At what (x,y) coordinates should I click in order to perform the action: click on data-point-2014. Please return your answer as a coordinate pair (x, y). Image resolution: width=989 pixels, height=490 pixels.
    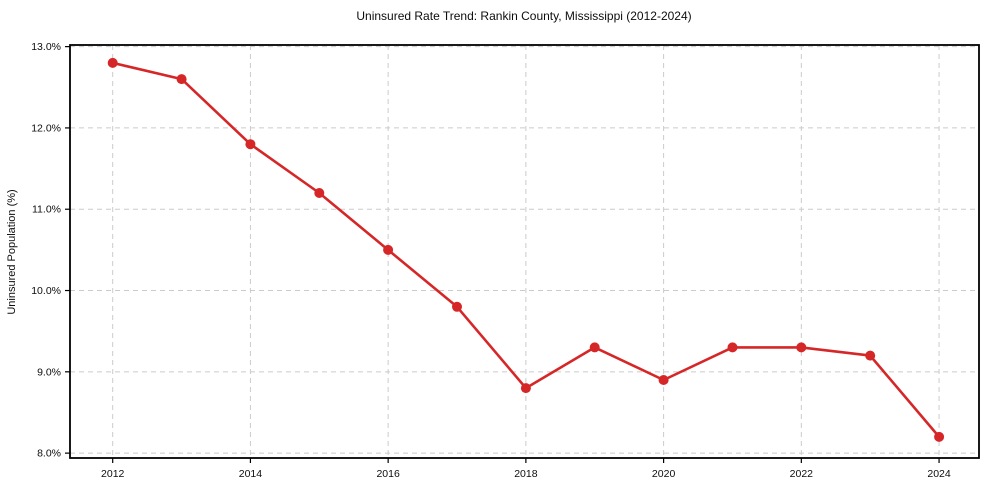
    Looking at the image, I should click on (250, 144).